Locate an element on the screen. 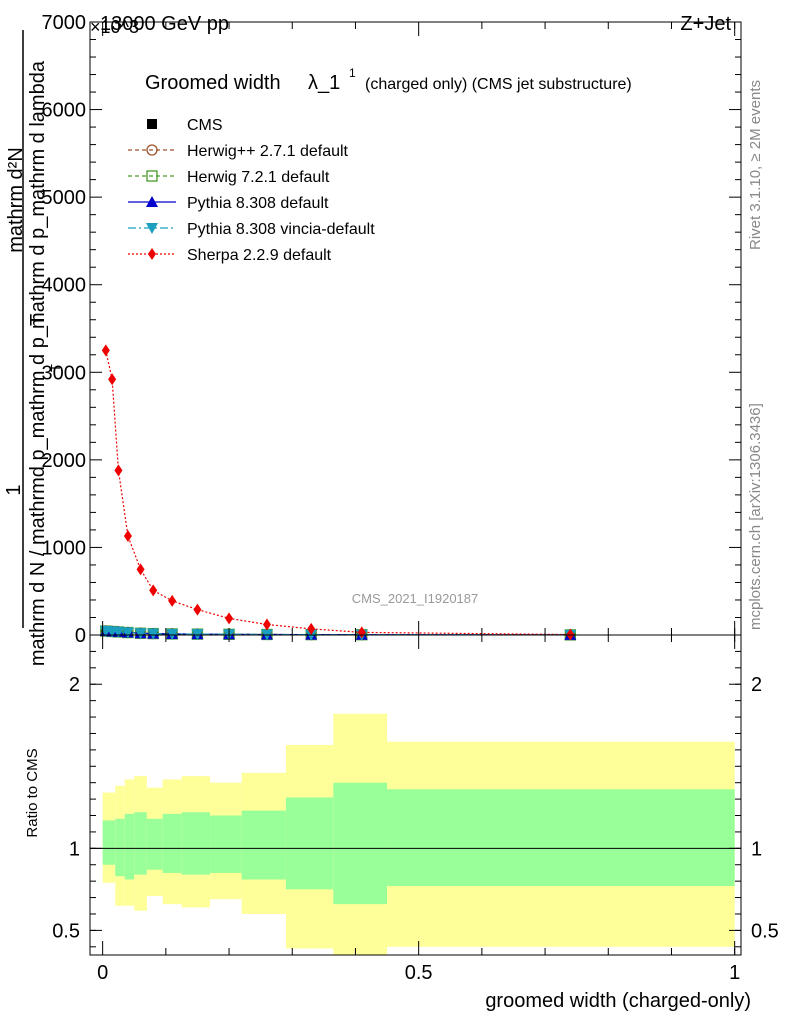 This screenshot has height=1024, width=786. title-lambda: λ_1 is located at coordinates (324, 83).